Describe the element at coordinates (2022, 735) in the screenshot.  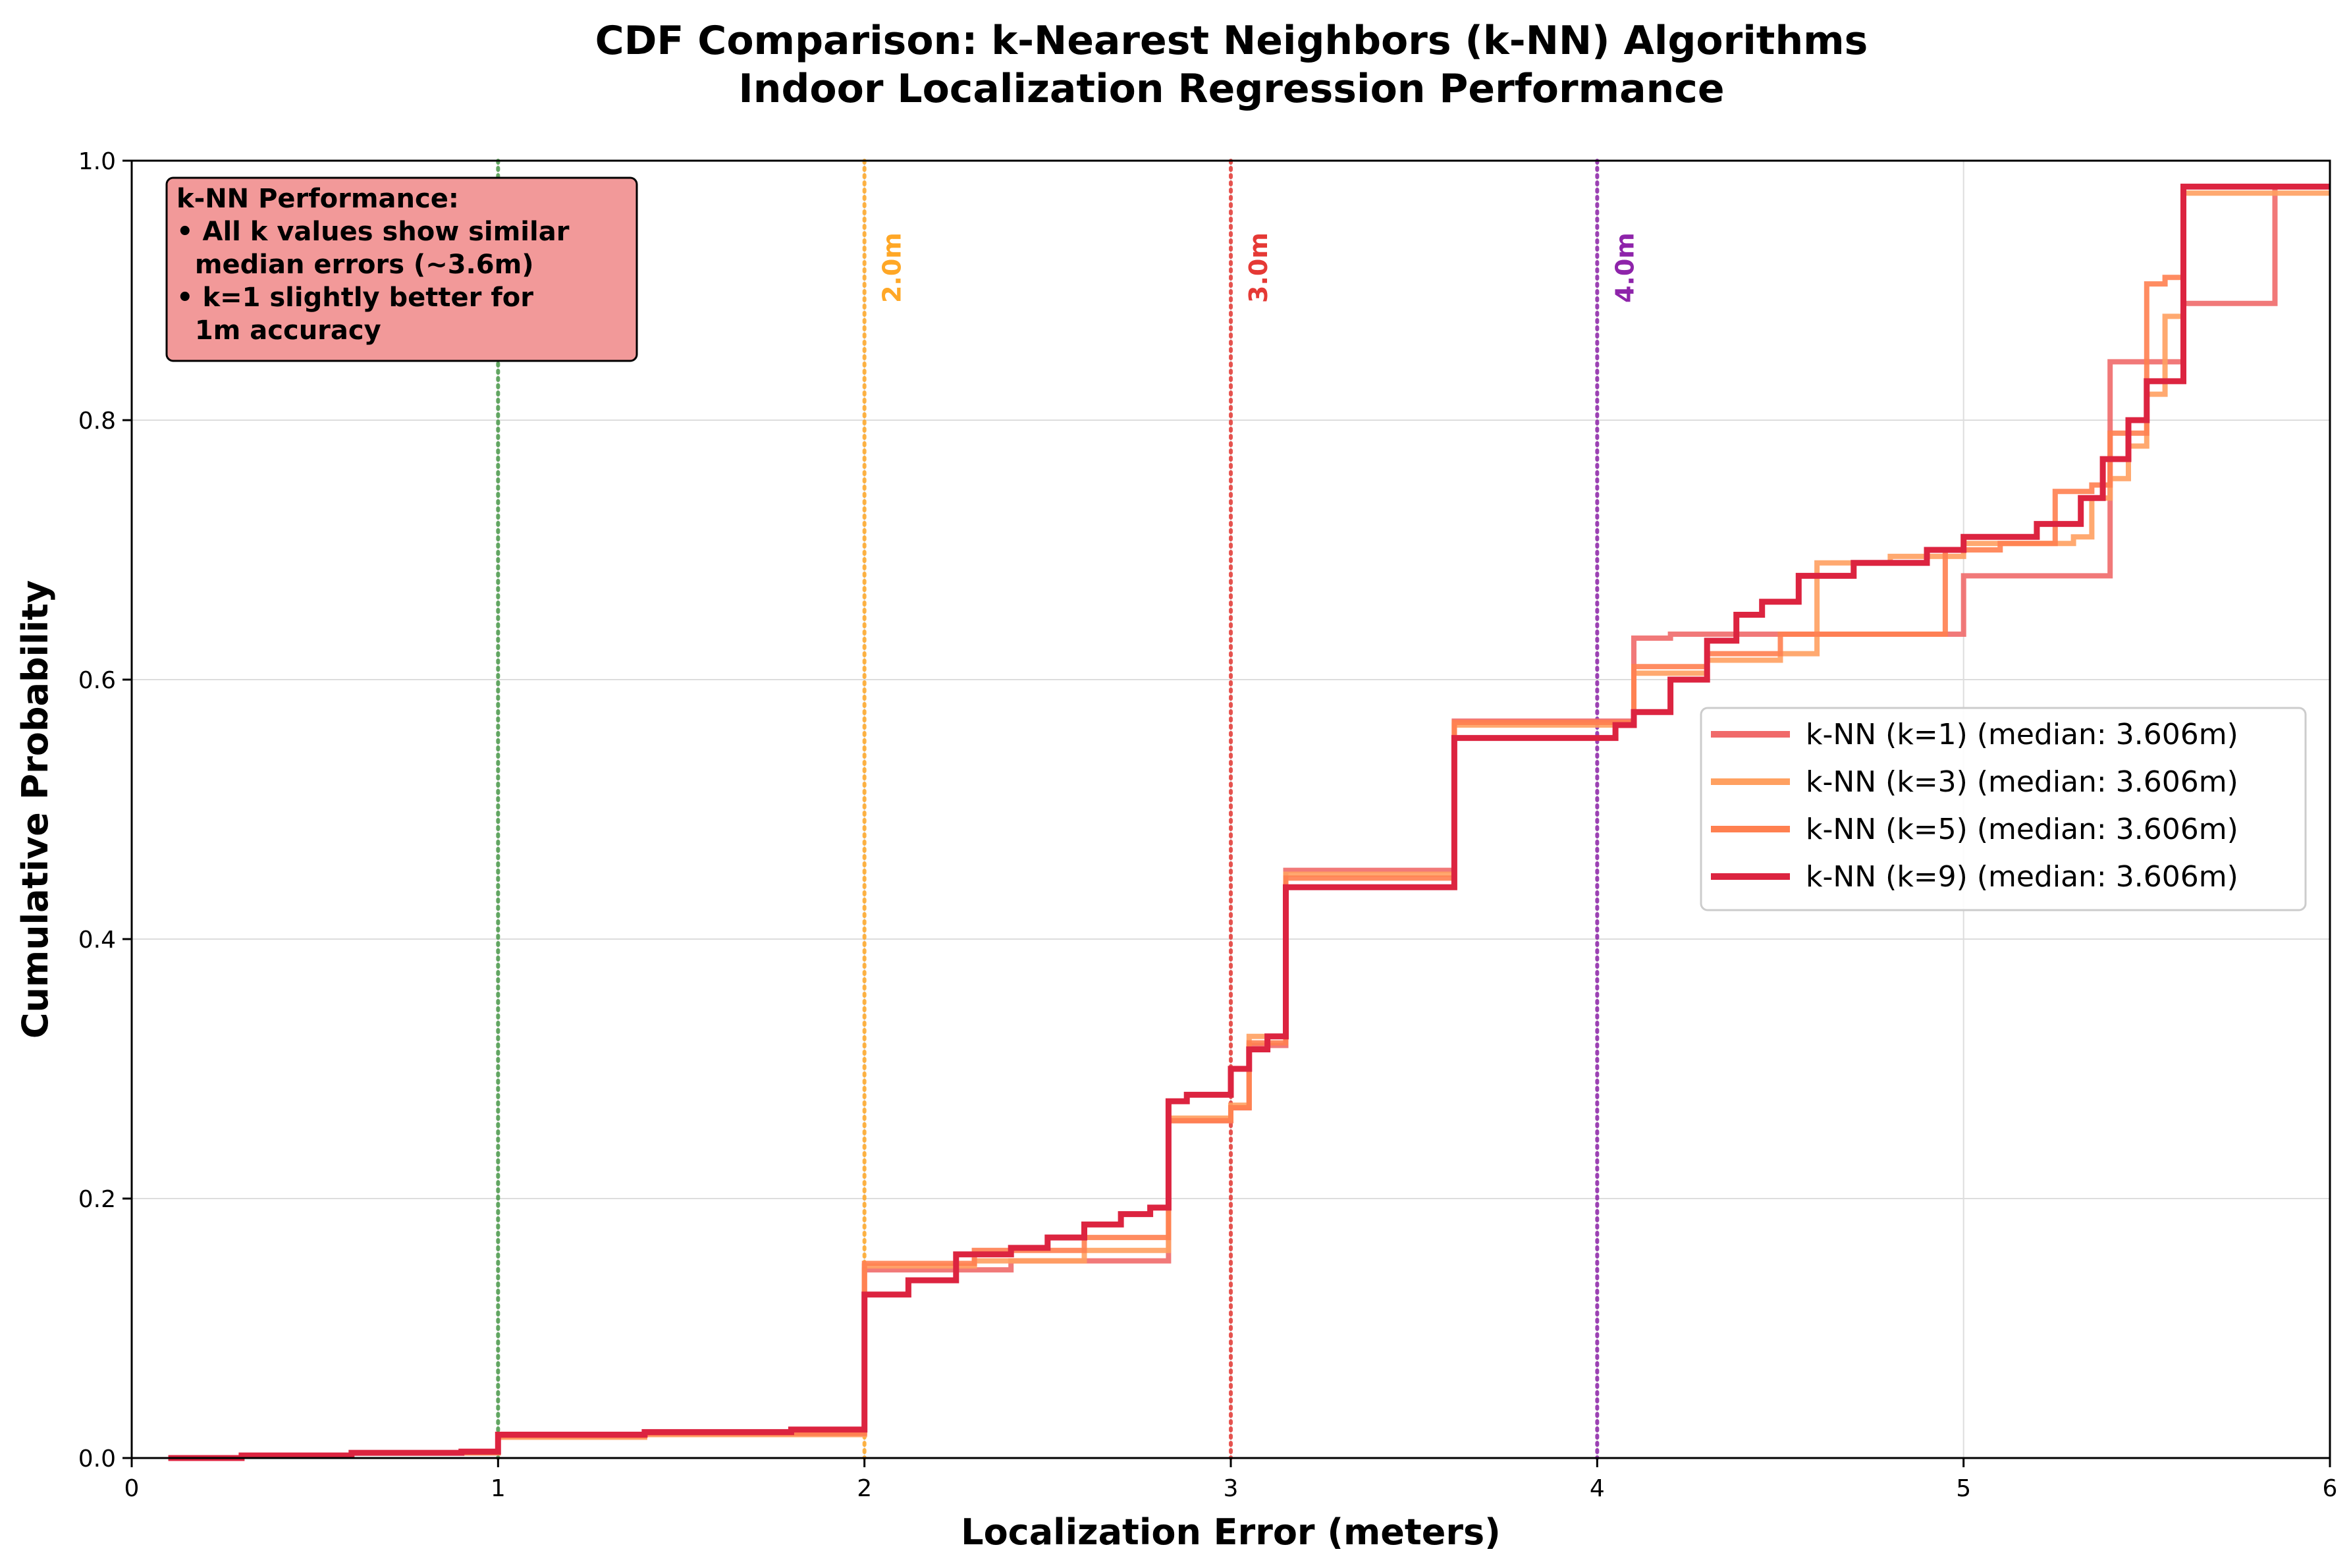
I see `legend-label-k1: k-NN (k=1) (median: 3.606m)` at that location.